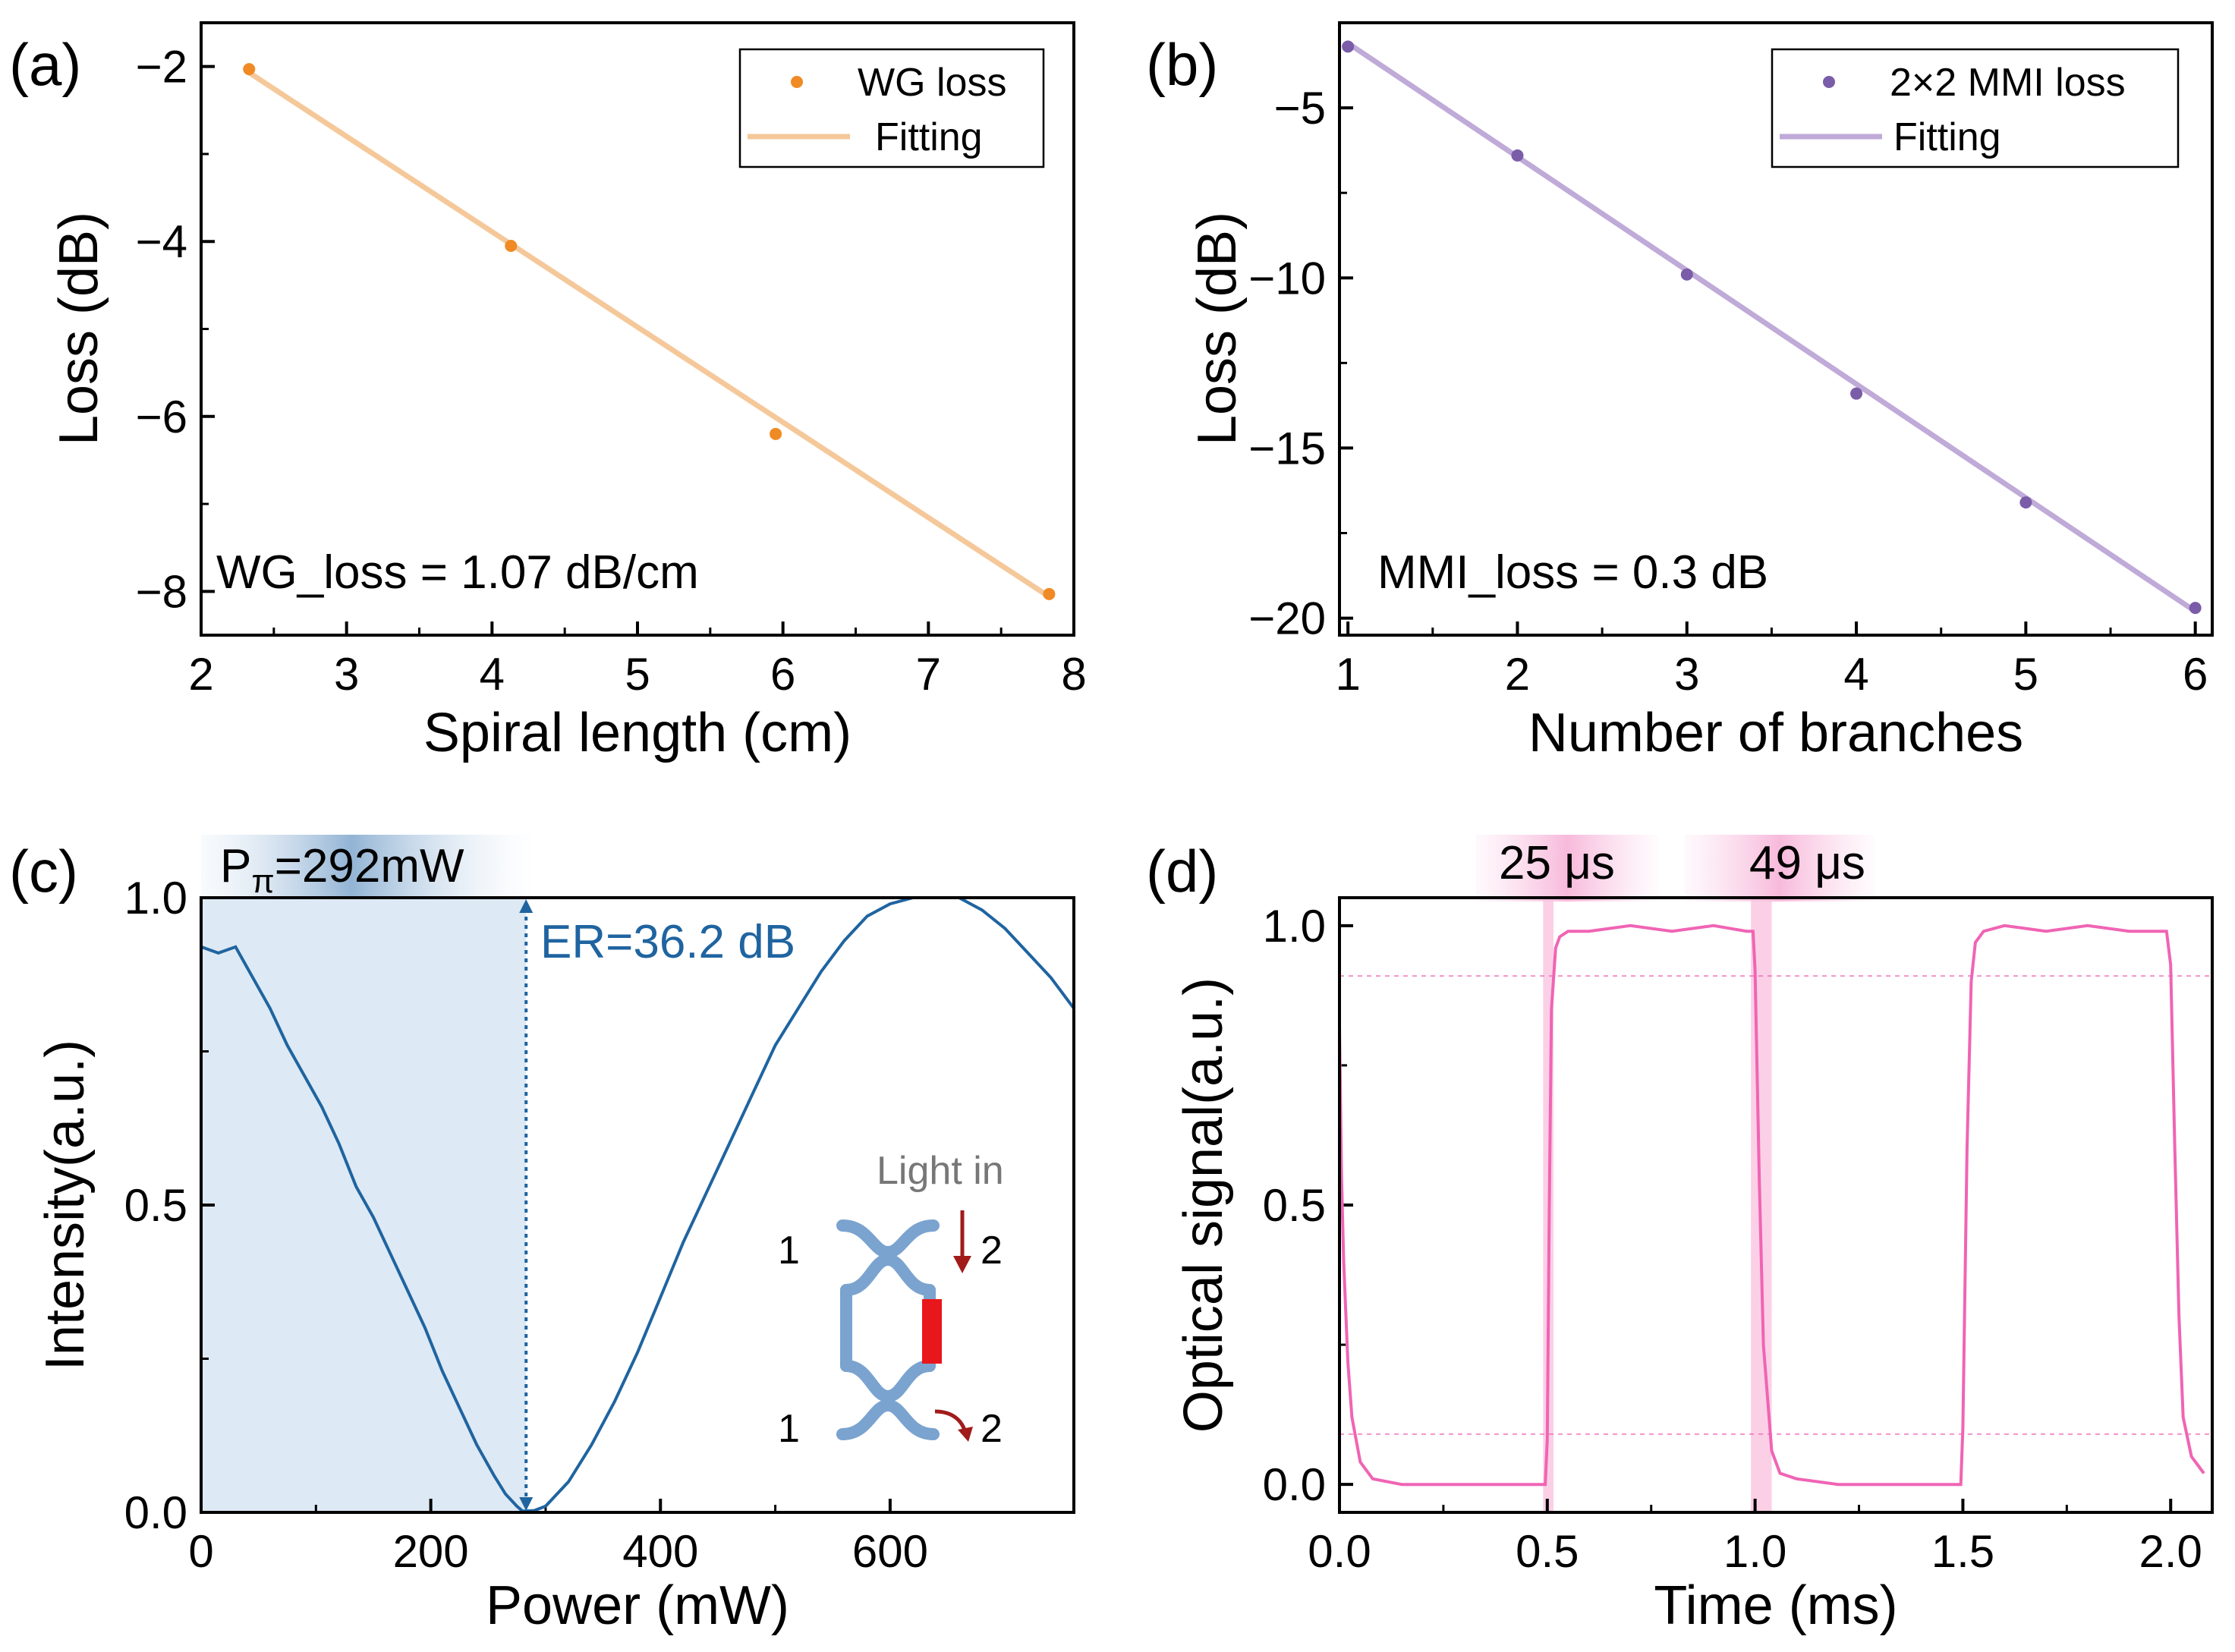 This screenshot has height=1652, width=2235. Describe the element at coordinates (2025, 674) in the screenshot. I see `x-tick-label: 5` at that location.